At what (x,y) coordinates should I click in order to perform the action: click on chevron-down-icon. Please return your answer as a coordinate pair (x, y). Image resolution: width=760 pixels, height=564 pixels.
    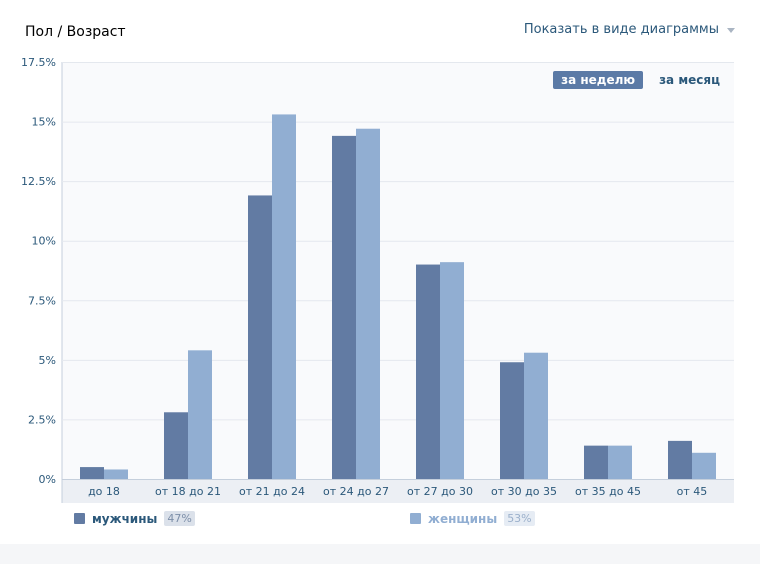
    Looking at the image, I should click on (731, 30).